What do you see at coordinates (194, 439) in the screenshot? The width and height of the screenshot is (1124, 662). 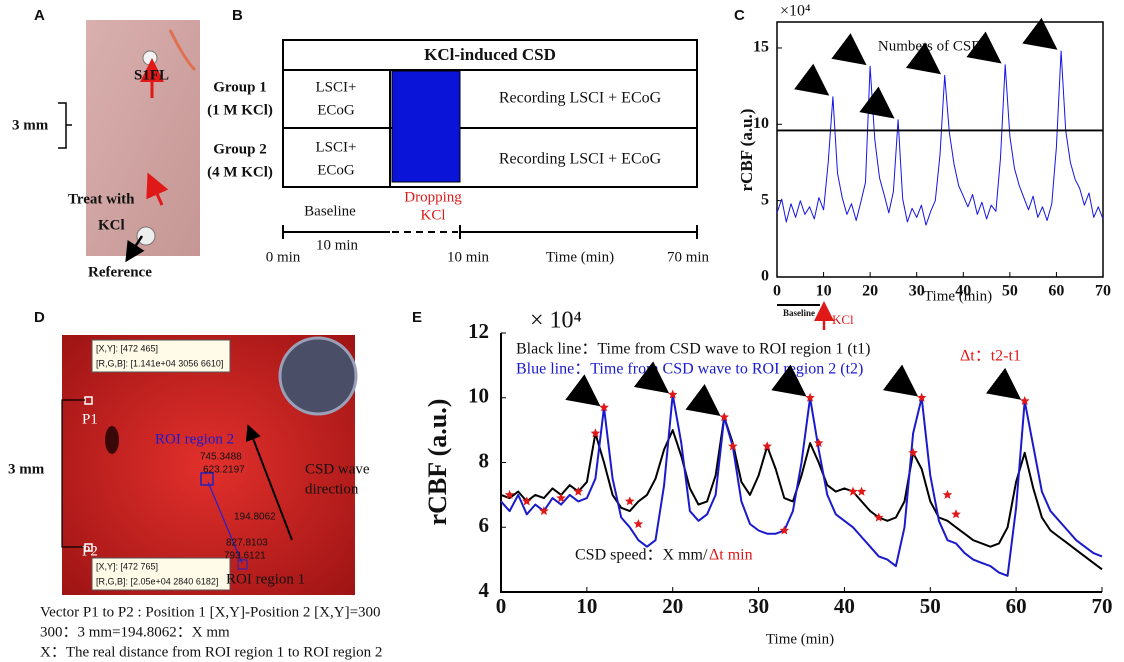 I see `label: ROI region 2` at bounding box center [194, 439].